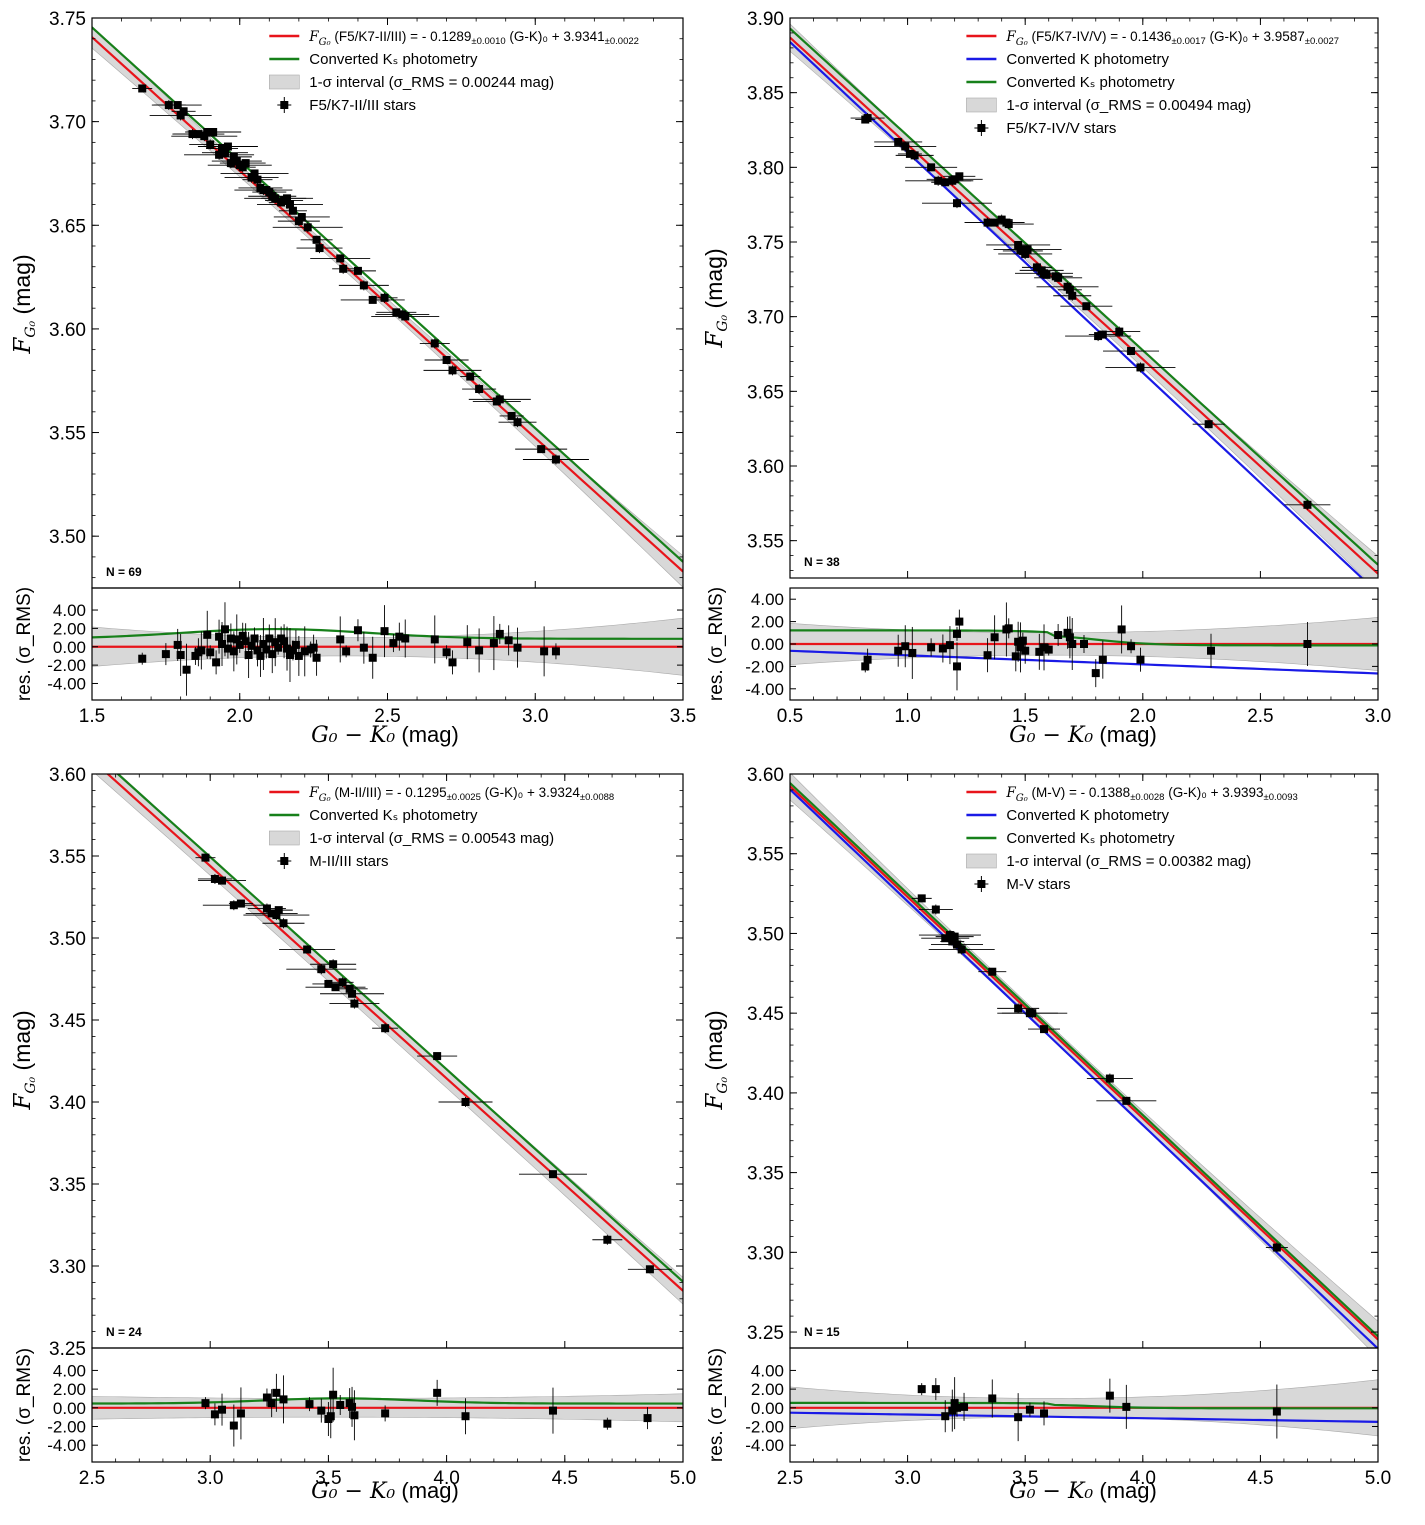 The image size is (1425, 1525). Describe the element at coordinates (1084, 1417) in the screenshot. I see `residual-k-line` at that location.